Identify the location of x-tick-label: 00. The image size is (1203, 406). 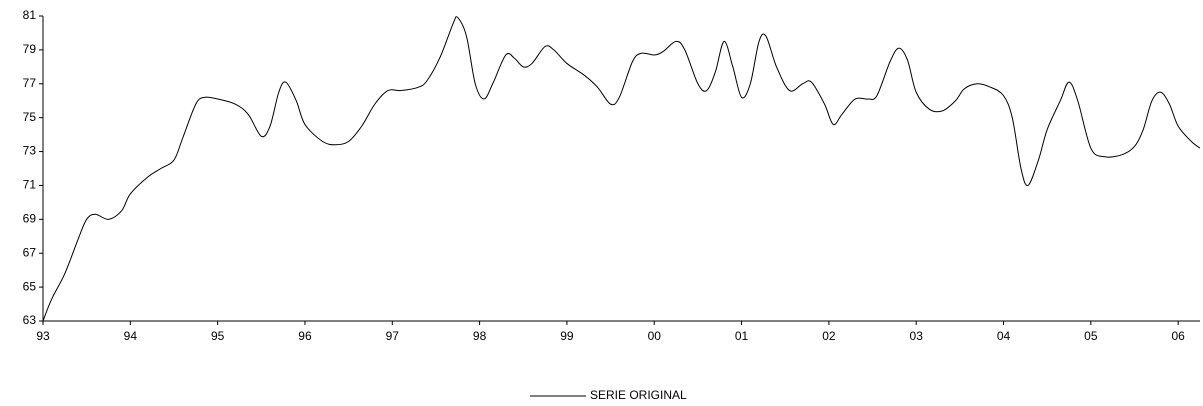
(655, 336).